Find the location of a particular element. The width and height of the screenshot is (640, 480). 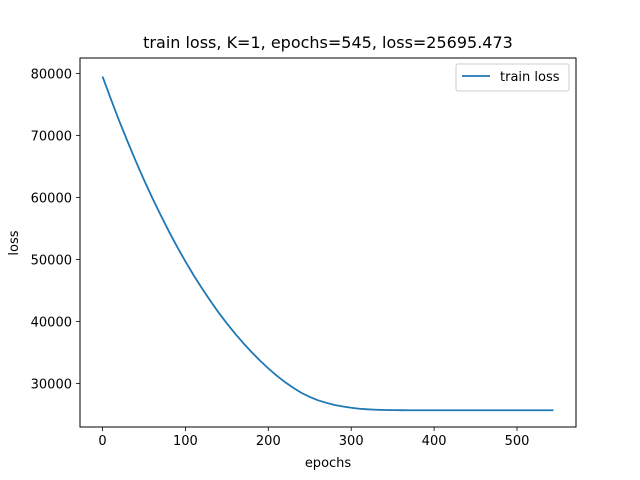

y-tick-label: 40000 is located at coordinates (51, 323).